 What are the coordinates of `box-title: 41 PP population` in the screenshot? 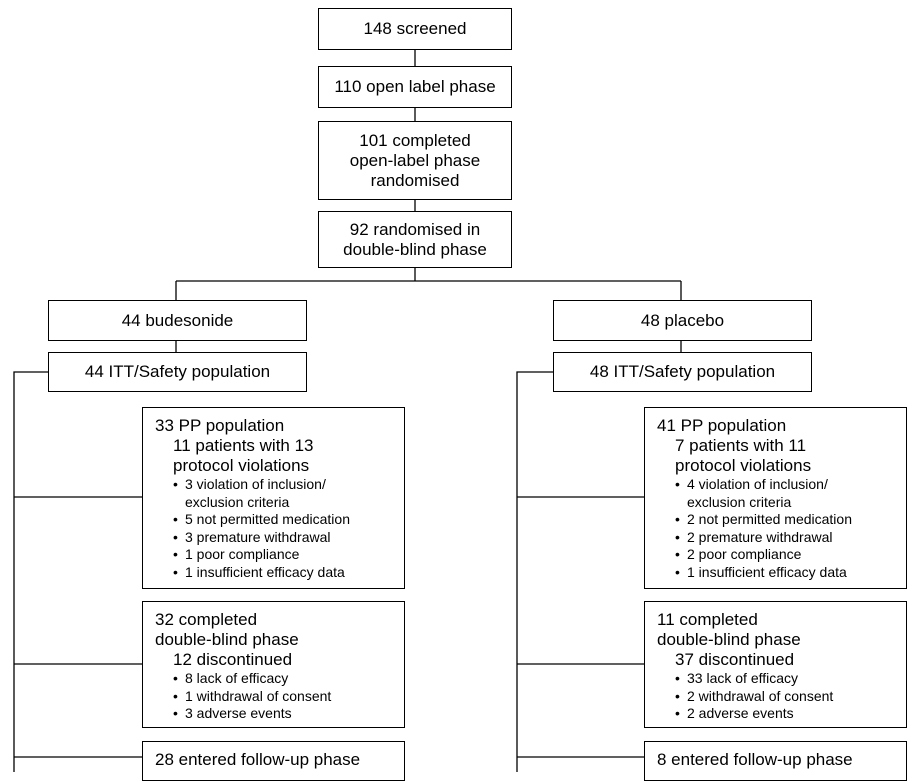 It's located at (722, 425).